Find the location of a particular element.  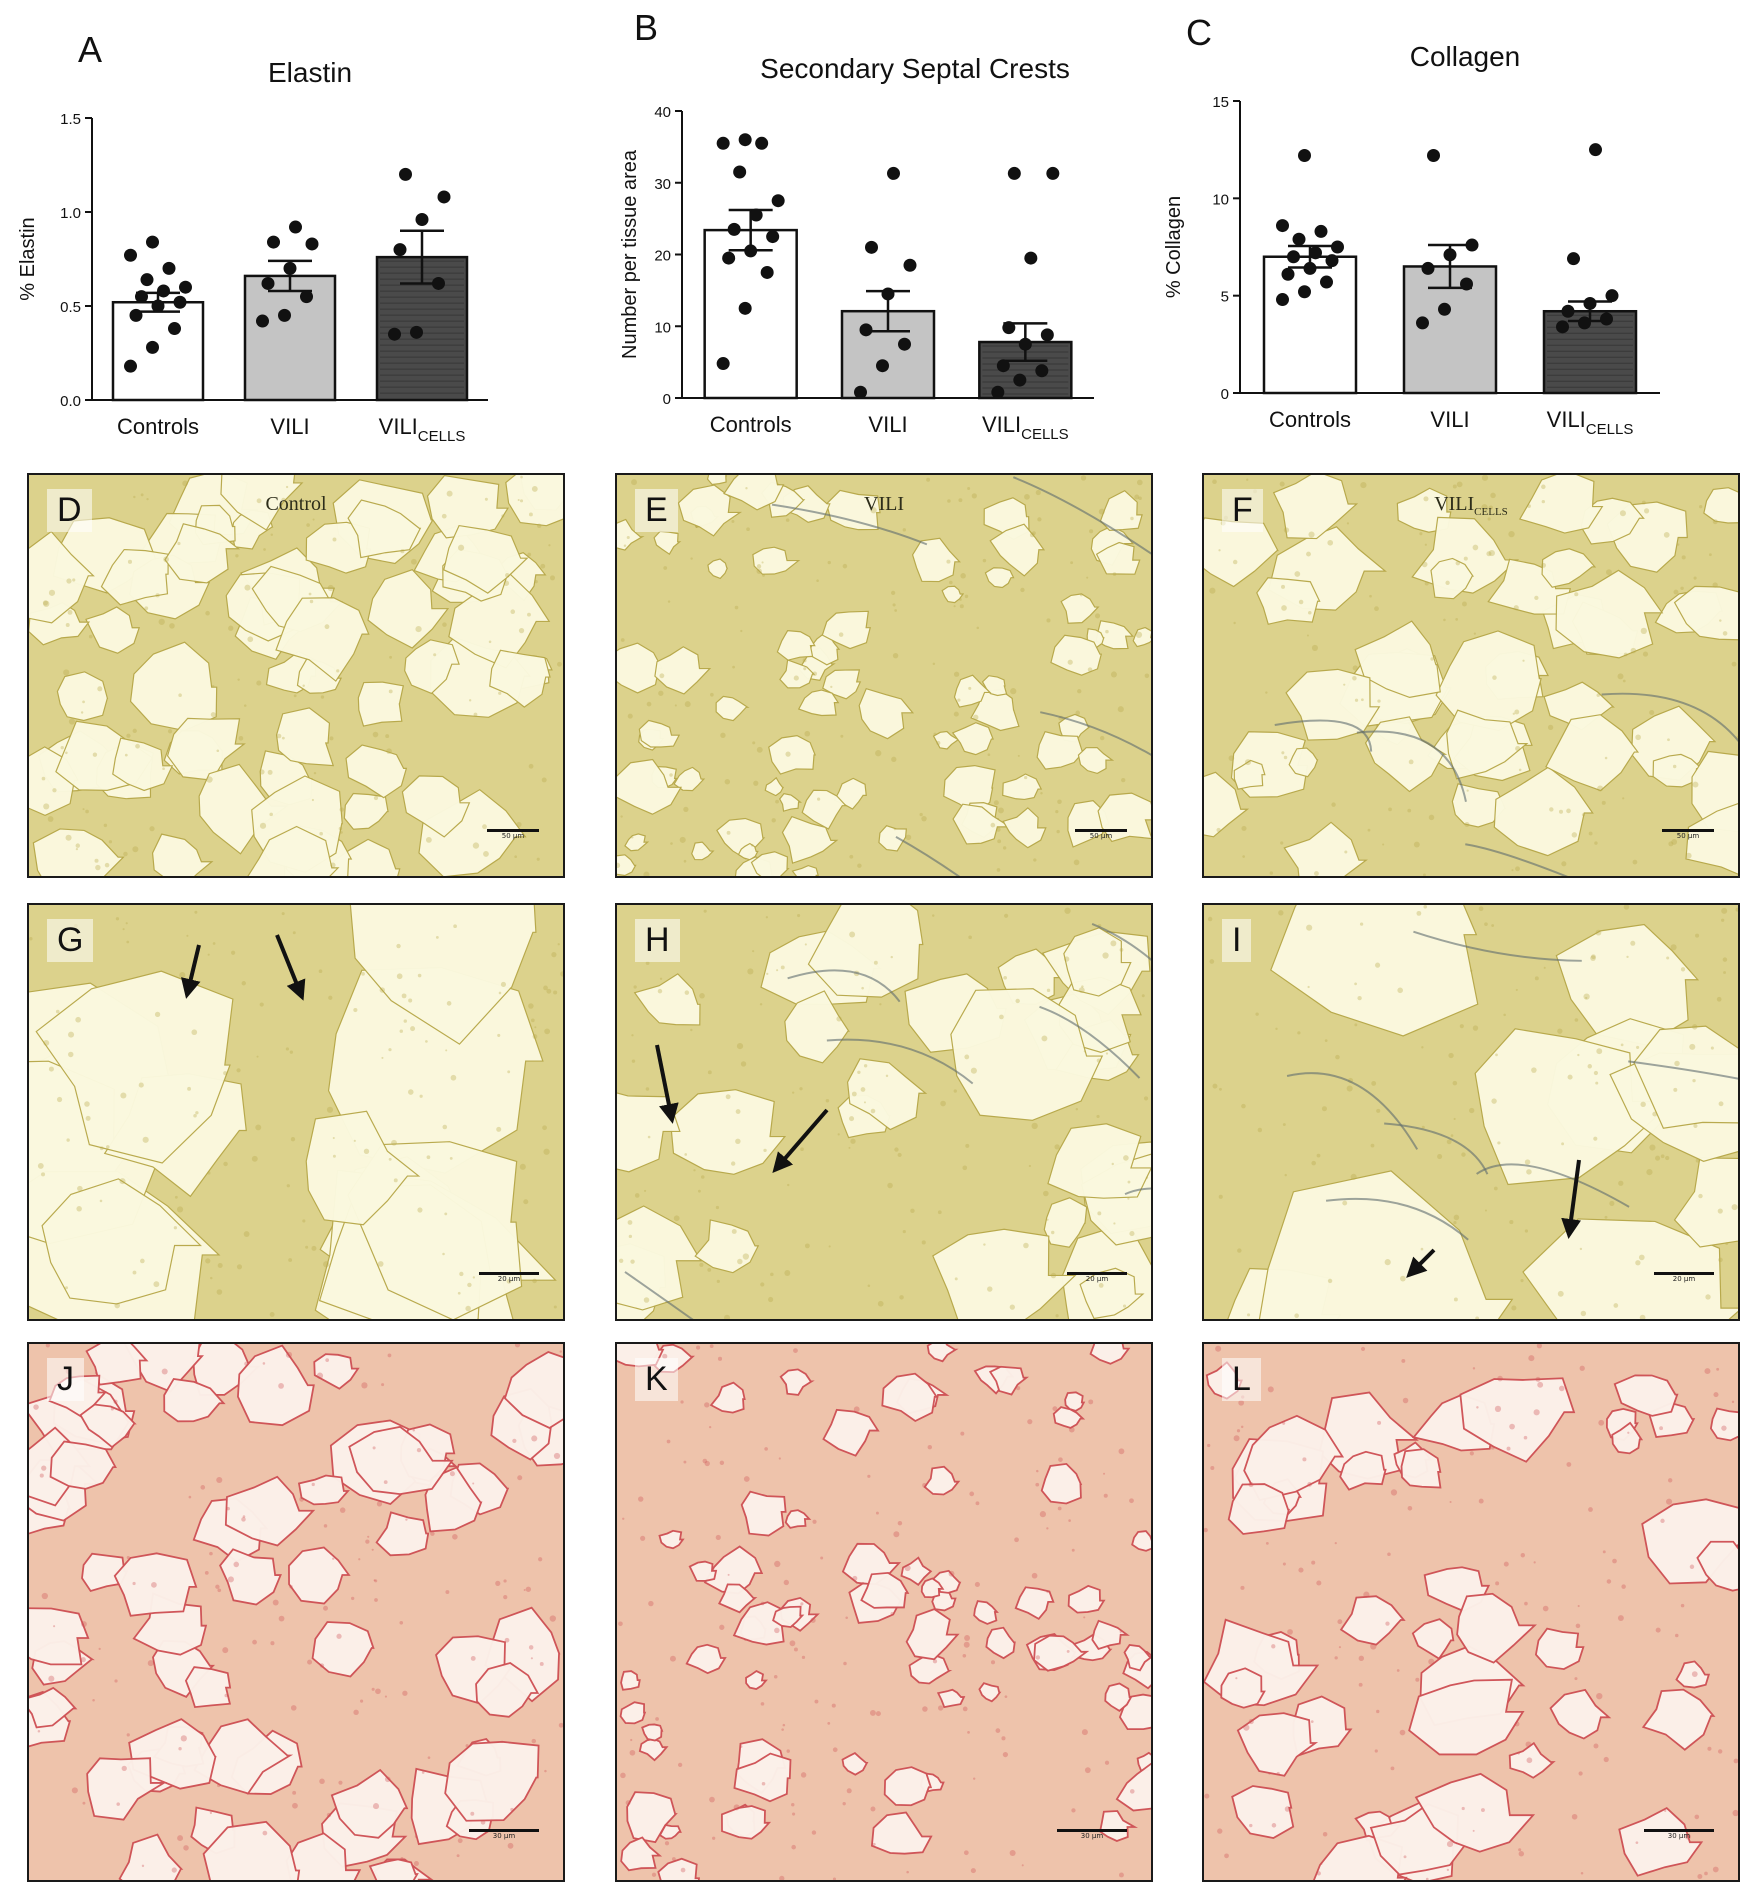

x-tick-label-main: Controls is located at coordinates (158, 426).